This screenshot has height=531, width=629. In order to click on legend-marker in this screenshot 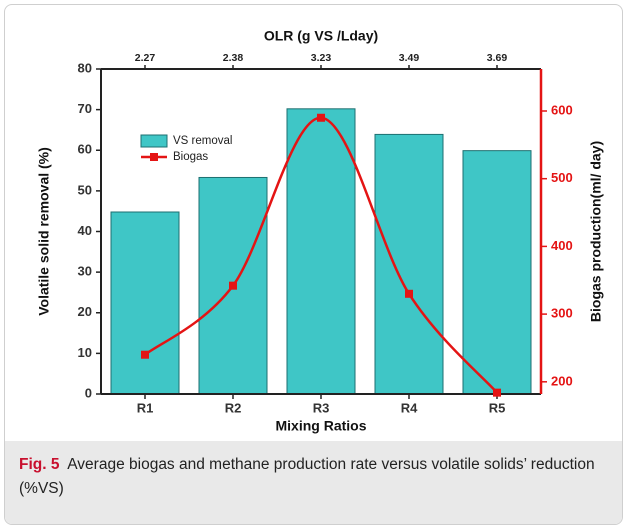, I will do `click(154, 157)`.